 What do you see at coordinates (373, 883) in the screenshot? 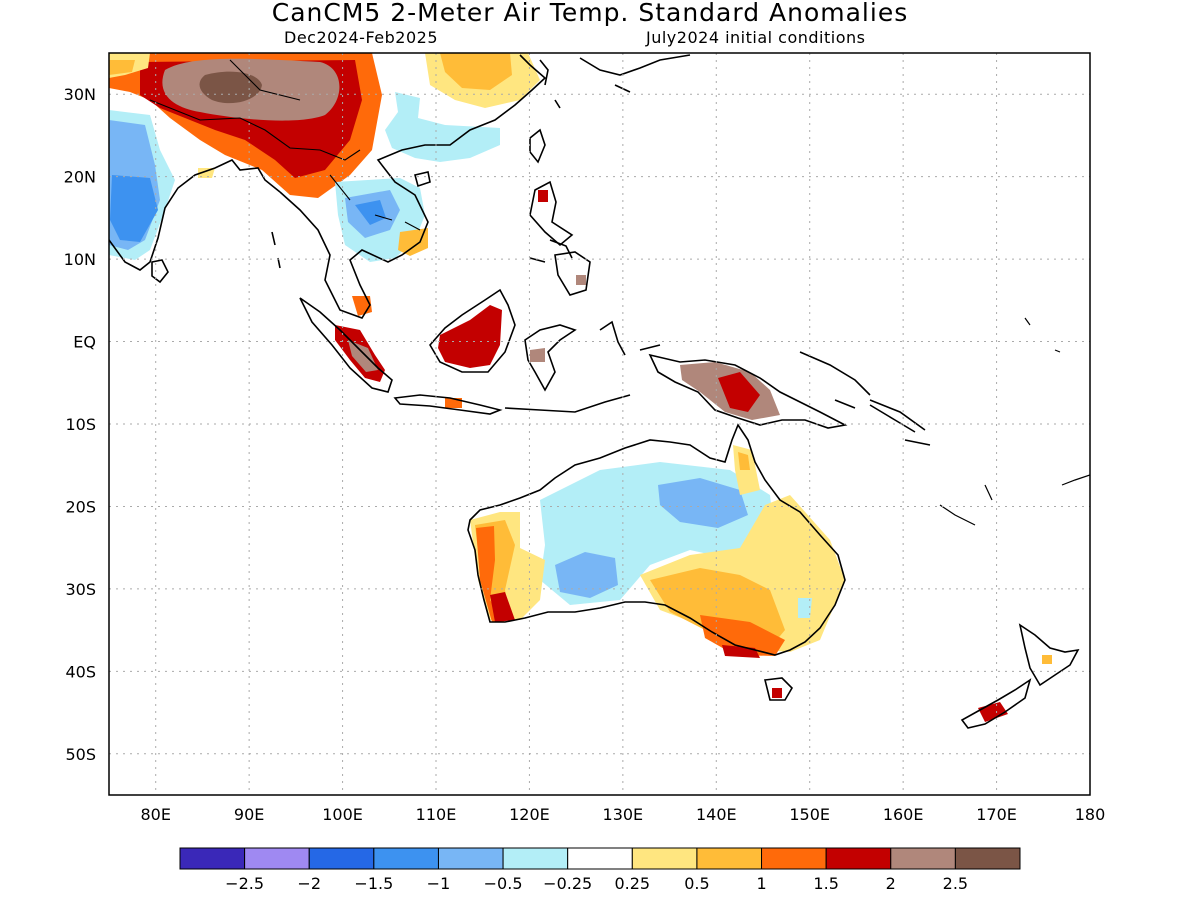
I see `colorbar-tick-label: −1.5` at bounding box center [373, 883].